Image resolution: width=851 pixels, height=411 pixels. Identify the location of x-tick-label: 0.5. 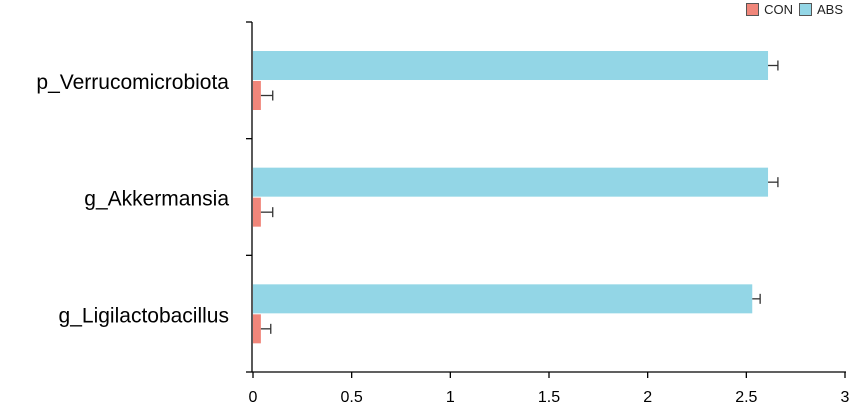
(352, 397).